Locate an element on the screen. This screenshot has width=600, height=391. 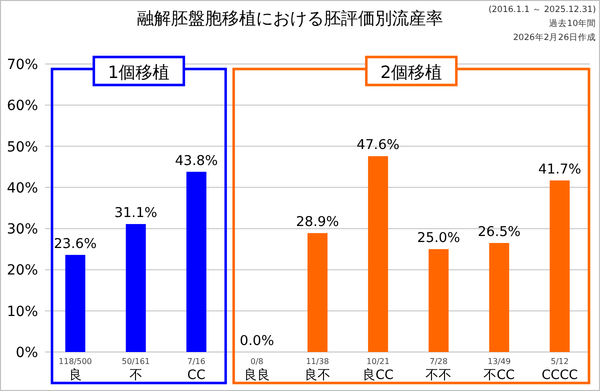
x-tick-label: 良 is located at coordinates (75, 375).